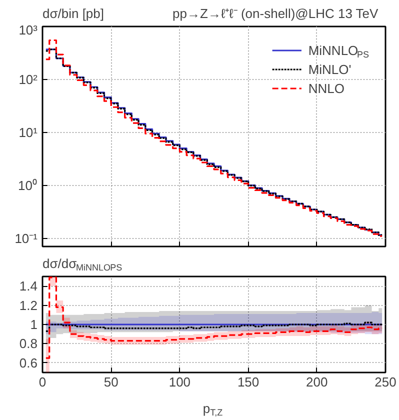 This screenshot has width=399, height=420. I want to click on chart-title: pp→Z→ℓ⁺ℓ⁻ (on-shell)@LHC 13 TeV, so click(275, 14).